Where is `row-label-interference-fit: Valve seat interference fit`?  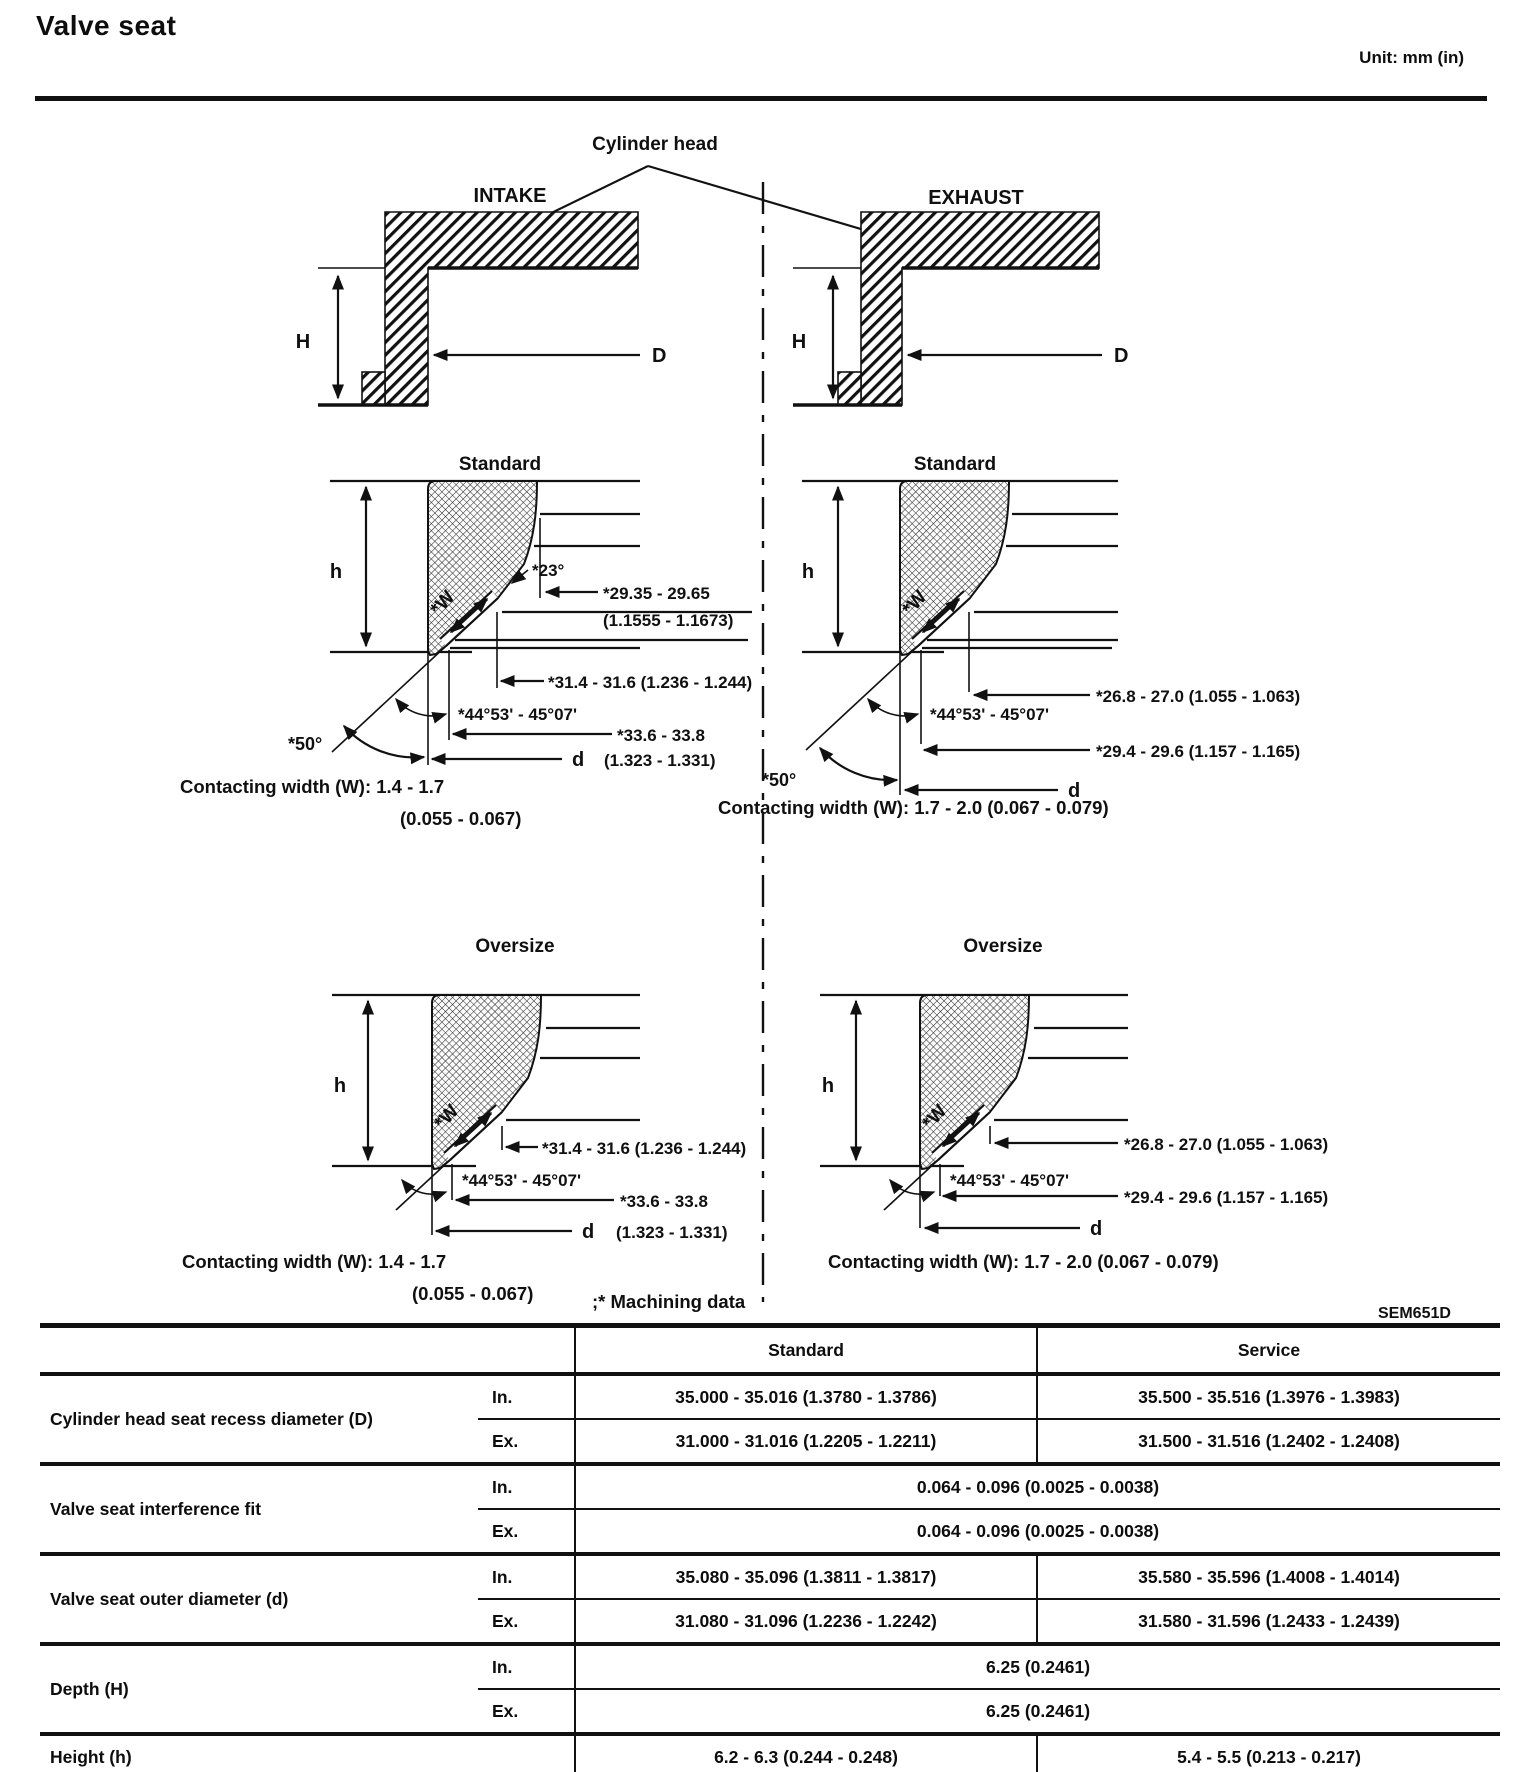
row-label-interference-fit: Valve seat interference fit is located at coordinates (259, 1508).